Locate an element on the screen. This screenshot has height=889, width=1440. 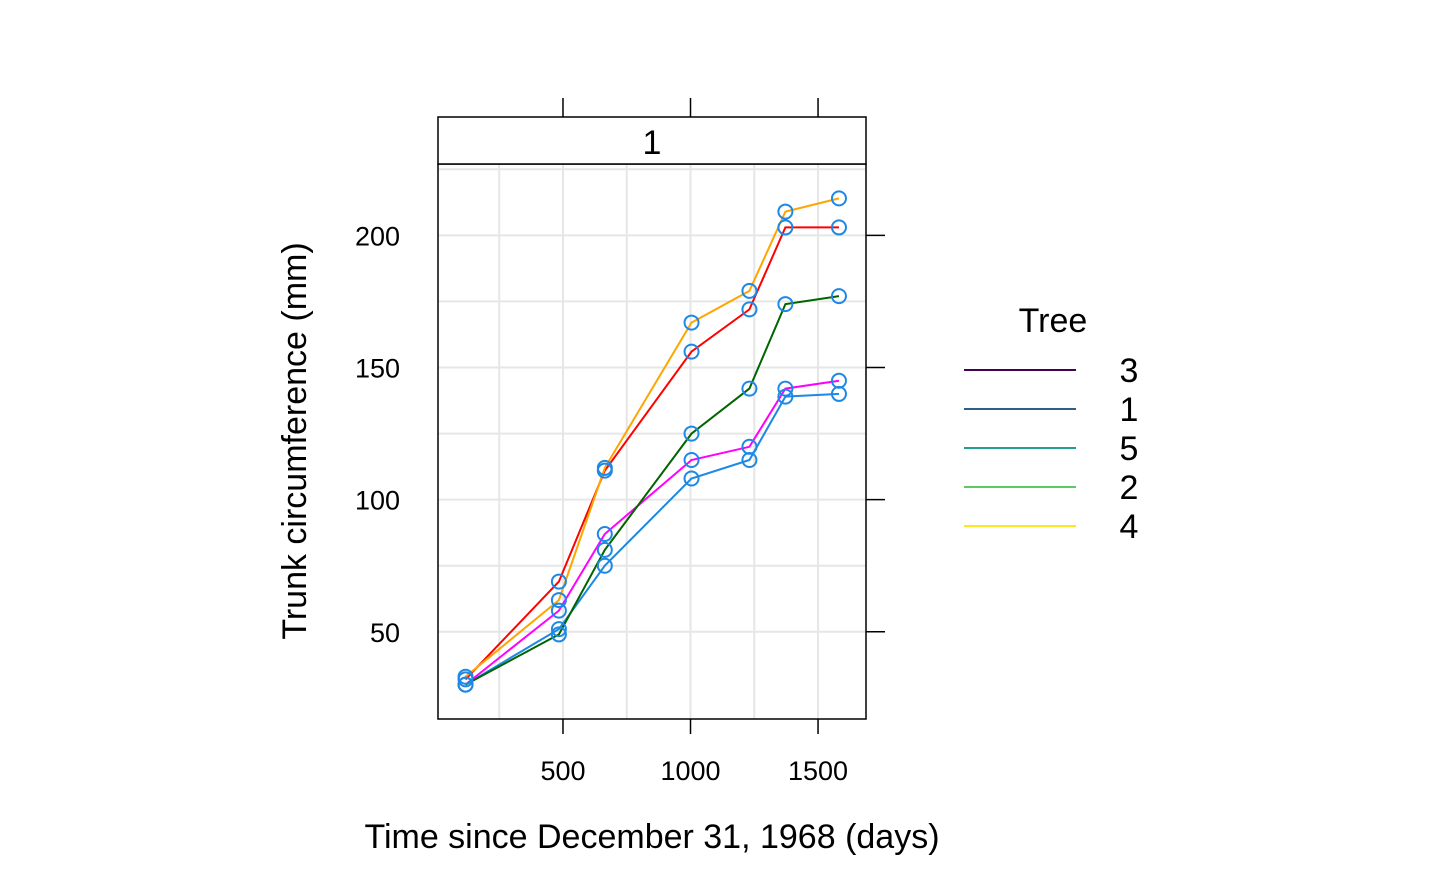
legend-label: 2 is located at coordinates (1129, 488).